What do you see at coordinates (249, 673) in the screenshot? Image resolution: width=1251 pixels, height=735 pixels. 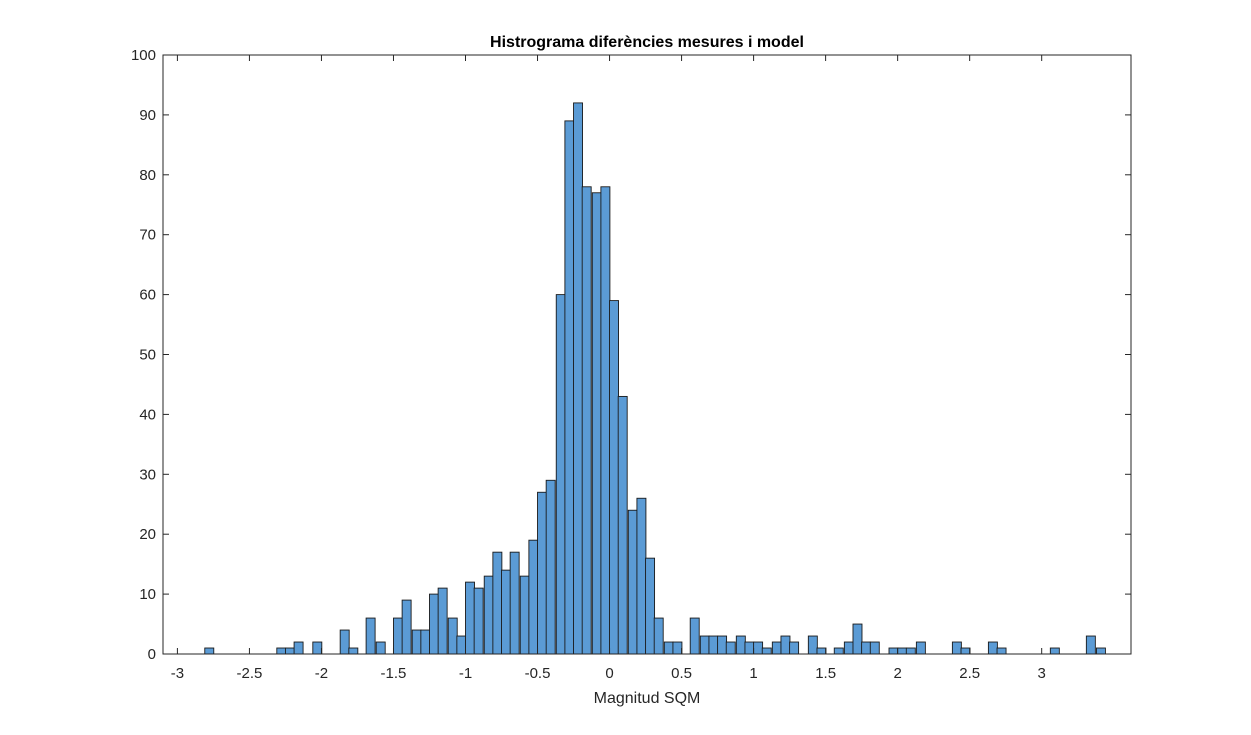 I see `x-tick-label: -2.5` at bounding box center [249, 673].